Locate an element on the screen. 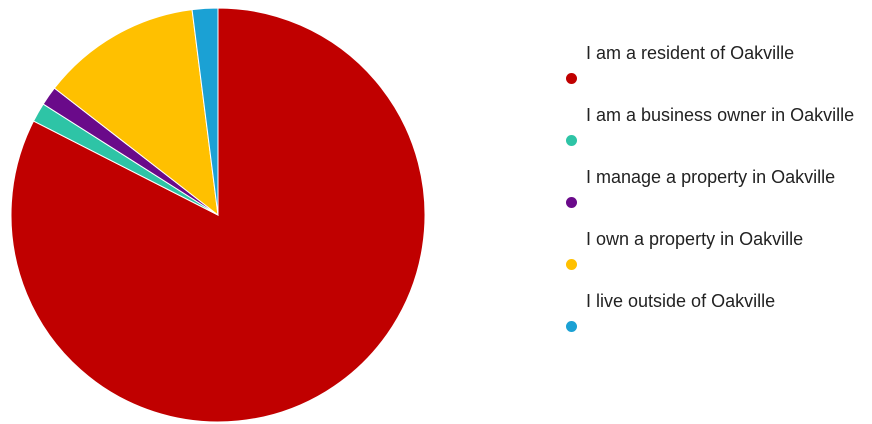  legend-item: I live outside of Oakville is located at coordinates (716, 316).